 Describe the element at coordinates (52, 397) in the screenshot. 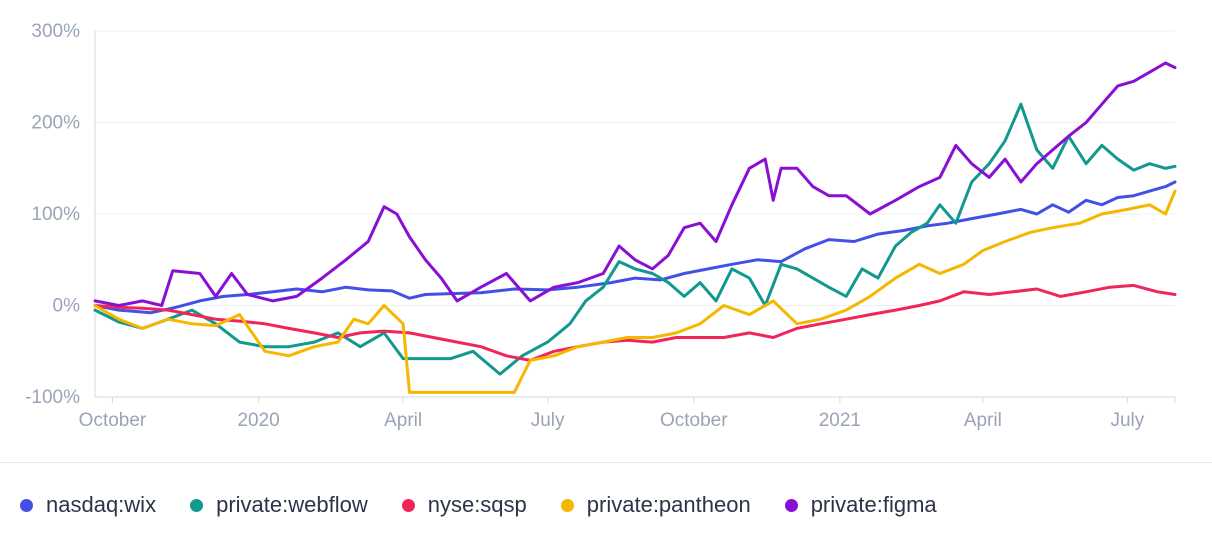

I see `y-tick-label: -100%` at that location.